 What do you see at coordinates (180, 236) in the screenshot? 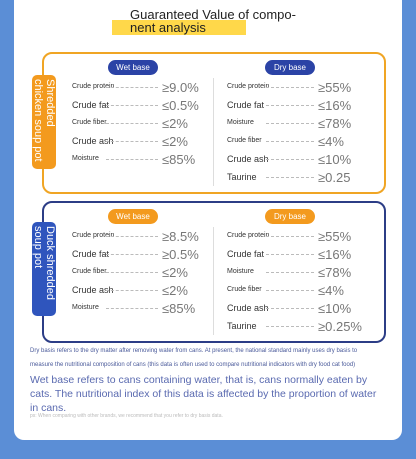
I see `nutrient-value: ≥8.5%` at bounding box center [180, 236].